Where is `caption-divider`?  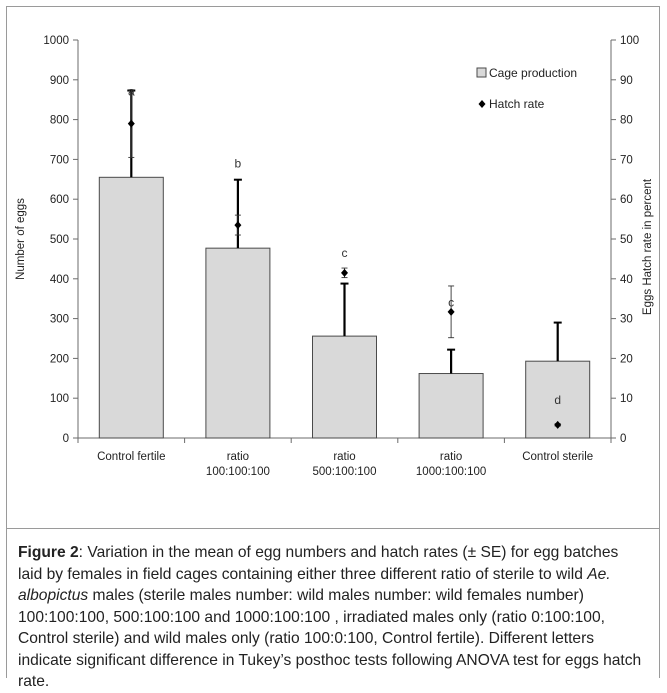 caption-divider is located at coordinates (333, 528).